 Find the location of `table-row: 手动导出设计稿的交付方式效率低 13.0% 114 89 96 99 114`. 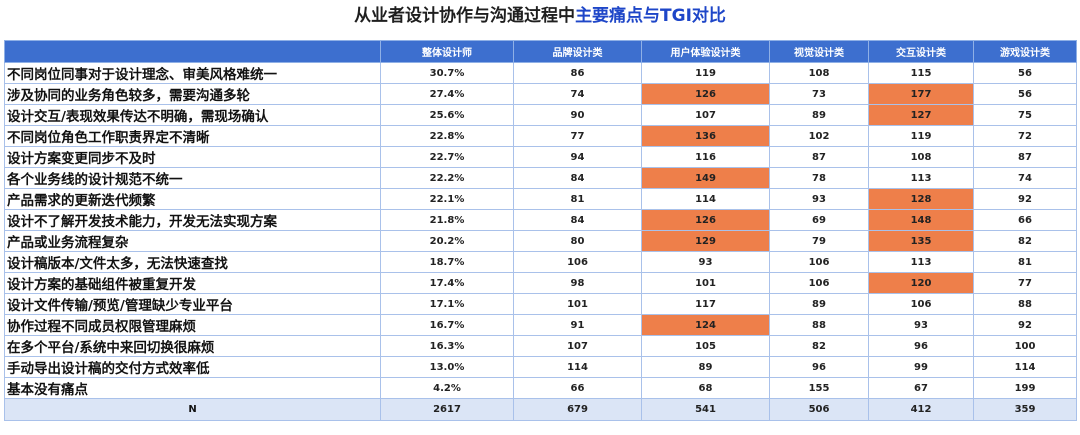

table-row: 手动导出设计稿的交付方式效率低 13.0% 114 89 96 99 114 is located at coordinates (540, 367).